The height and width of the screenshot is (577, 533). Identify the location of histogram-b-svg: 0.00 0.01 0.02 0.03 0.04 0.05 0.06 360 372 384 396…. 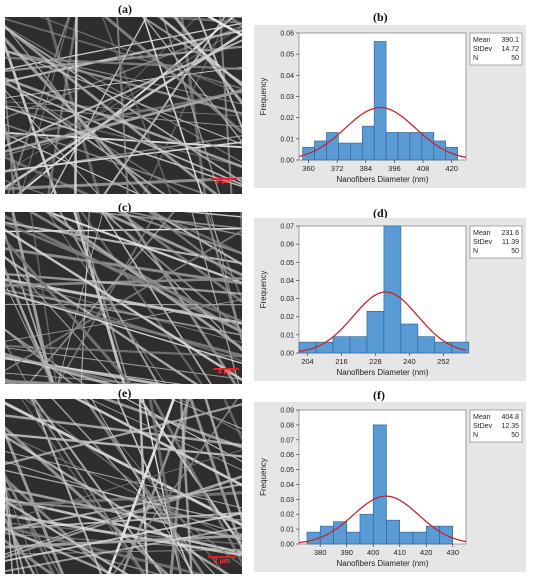
(390, 106).